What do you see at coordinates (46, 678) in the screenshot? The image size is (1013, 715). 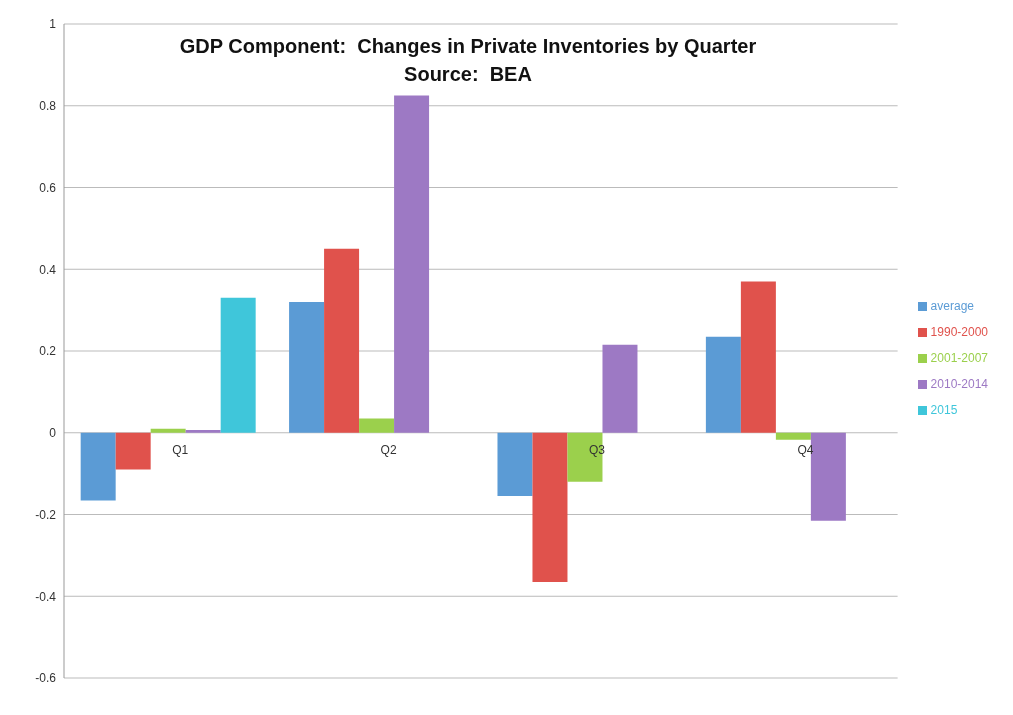 I see `y-tick-label: -0.6` at bounding box center [46, 678].